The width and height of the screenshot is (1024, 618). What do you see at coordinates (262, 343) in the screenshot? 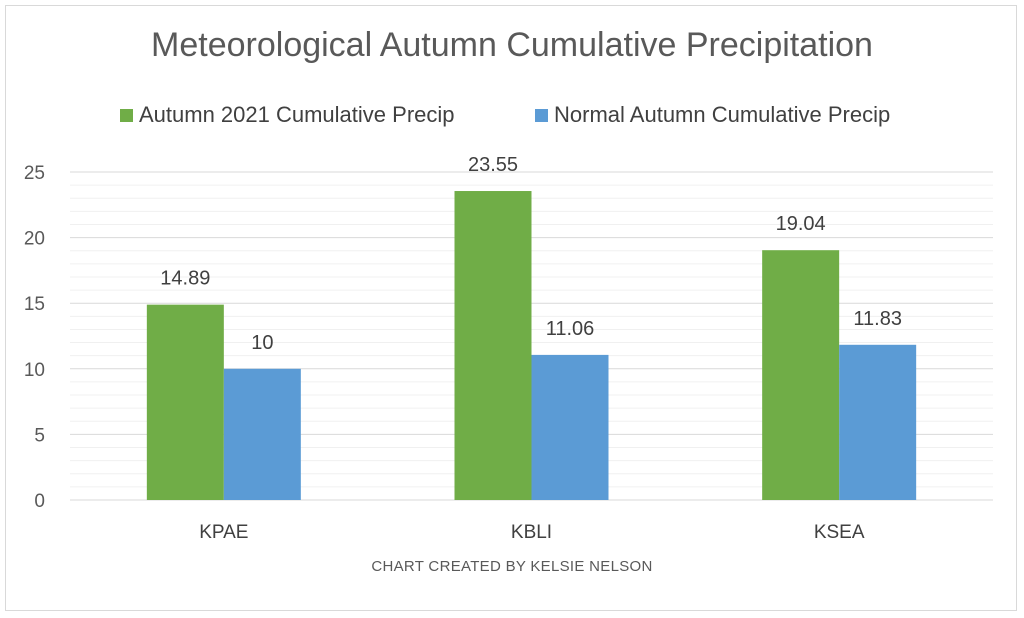
I see `data-label: 10` at bounding box center [262, 343].